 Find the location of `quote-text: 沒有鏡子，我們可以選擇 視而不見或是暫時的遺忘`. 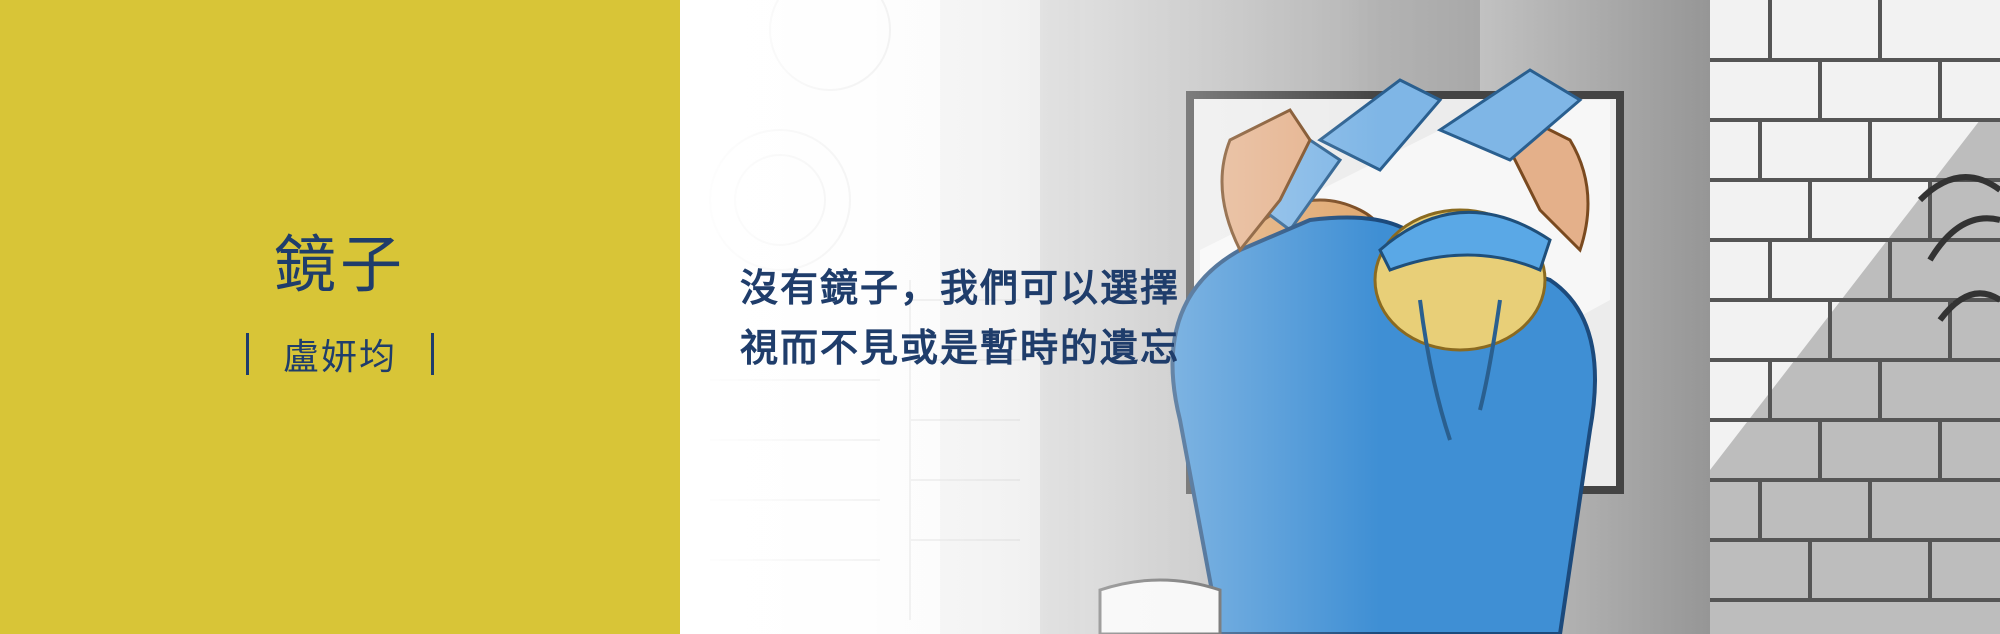

quote-text: 沒有鏡子，我們可以選擇 視而不見或是暫時的遺忘 is located at coordinates (960, 318).